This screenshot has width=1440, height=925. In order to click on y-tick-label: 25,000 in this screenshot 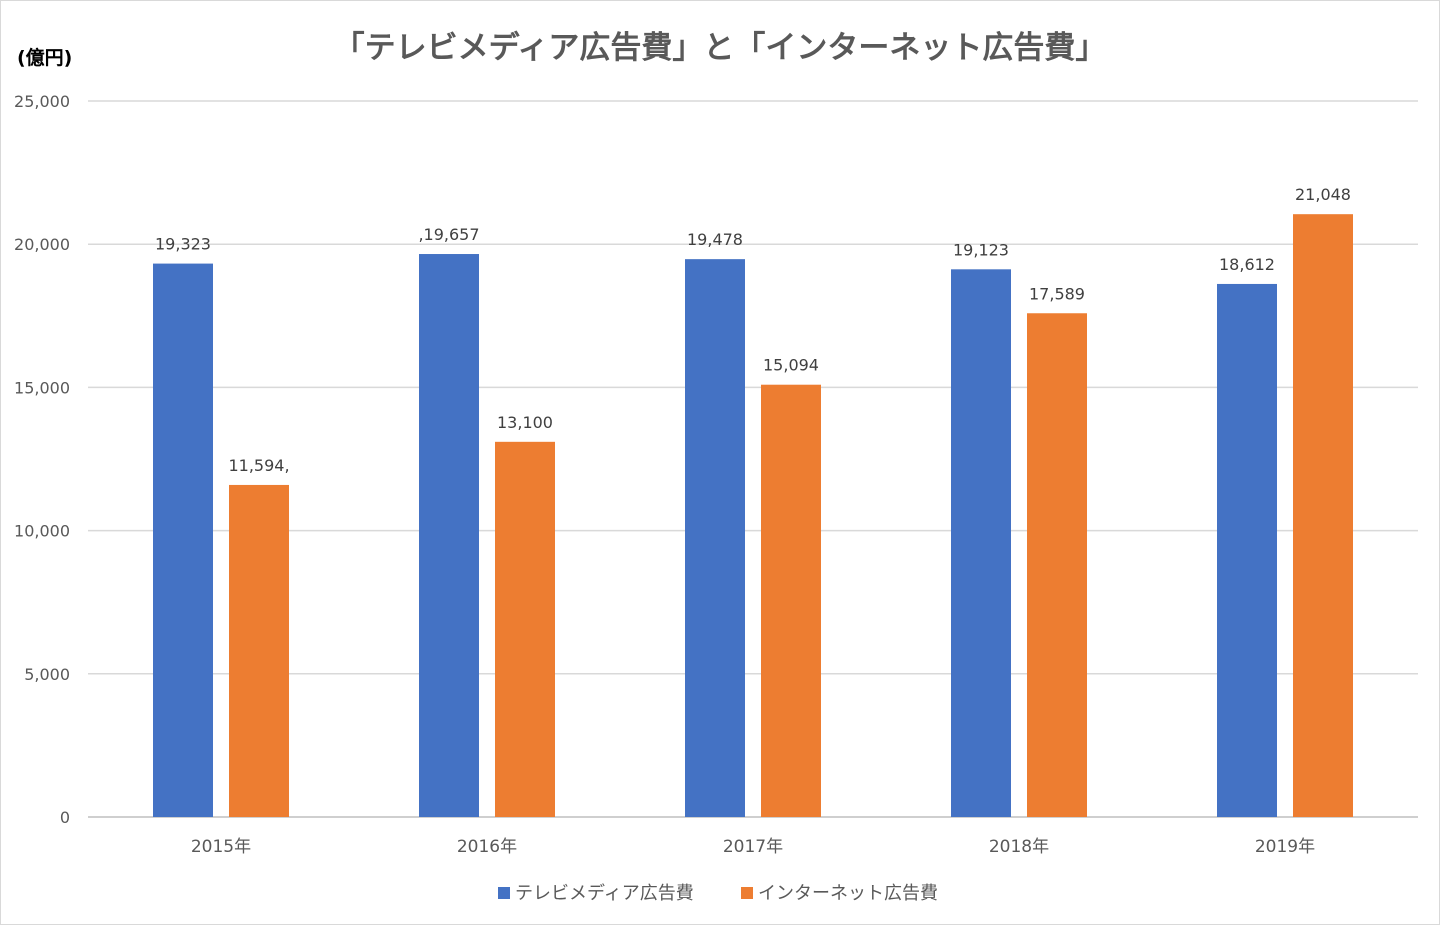, I will do `click(42, 101)`.